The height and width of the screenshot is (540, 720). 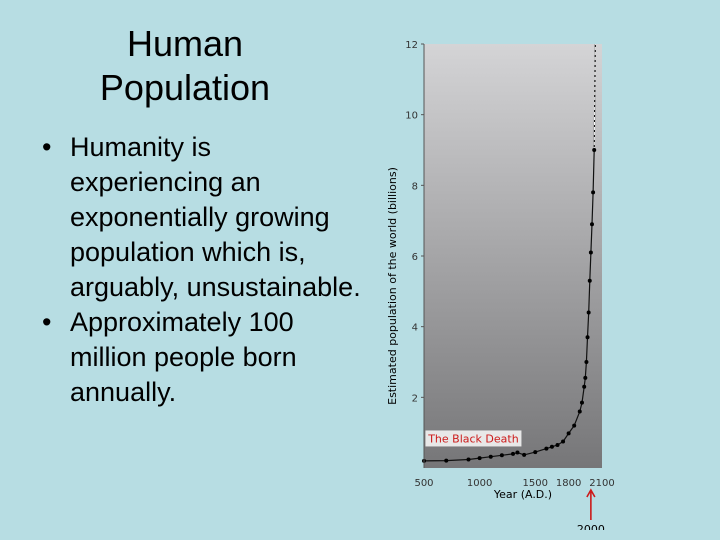 I want to click on black-death-label: The Black Death, so click(x=473, y=438).